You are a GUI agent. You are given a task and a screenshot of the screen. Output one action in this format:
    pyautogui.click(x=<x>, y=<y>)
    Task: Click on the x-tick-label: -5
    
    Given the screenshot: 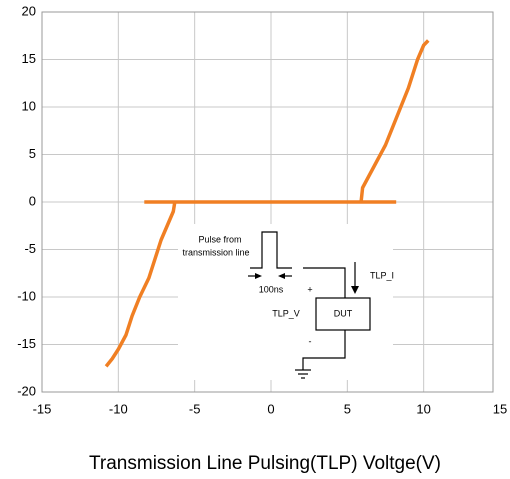 What is the action you would take?
    pyautogui.click(x=195, y=408)
    